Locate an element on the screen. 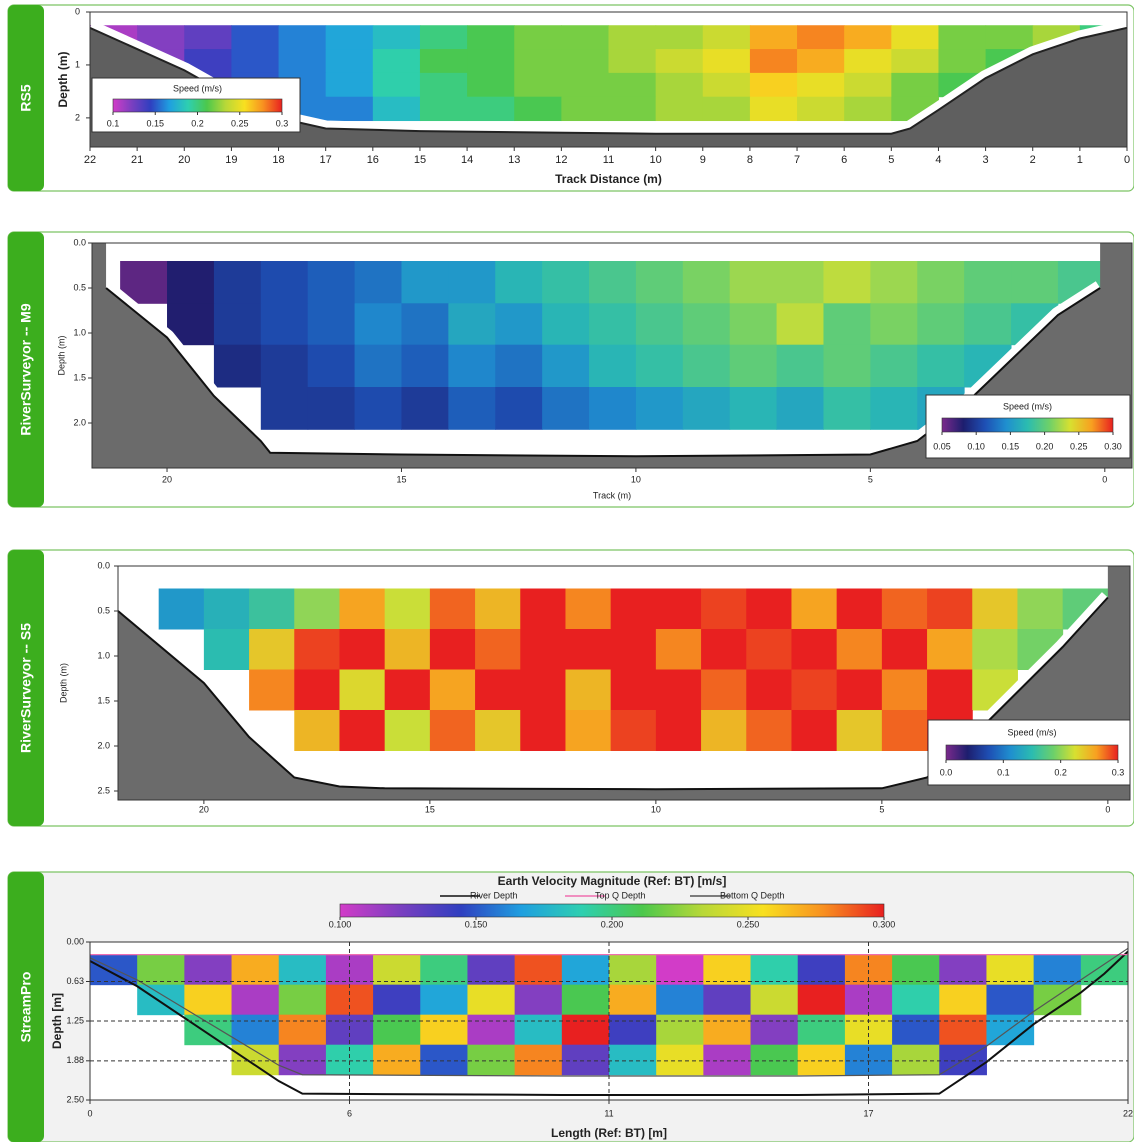  y-tick-label: 2 is located at coordinates (77, 117).